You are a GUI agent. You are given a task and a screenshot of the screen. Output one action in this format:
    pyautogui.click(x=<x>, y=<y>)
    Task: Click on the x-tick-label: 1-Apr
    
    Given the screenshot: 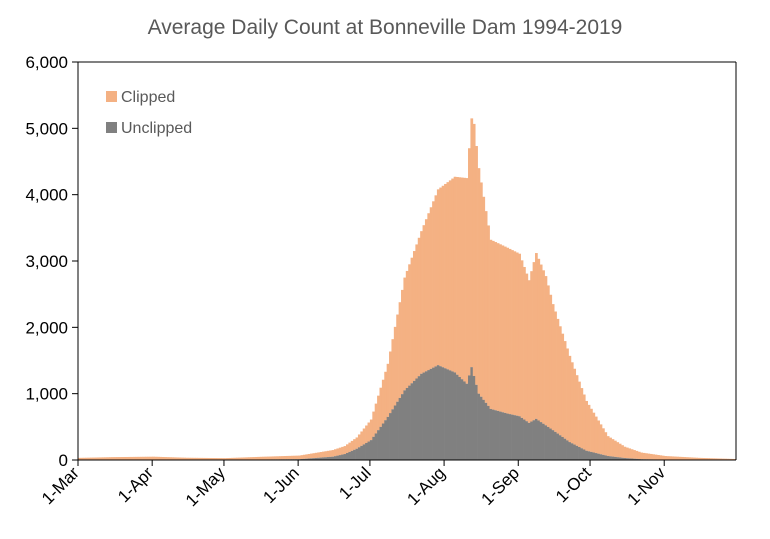 What is the action you would take?
    pyautogui.click(x=135, y=484)
    